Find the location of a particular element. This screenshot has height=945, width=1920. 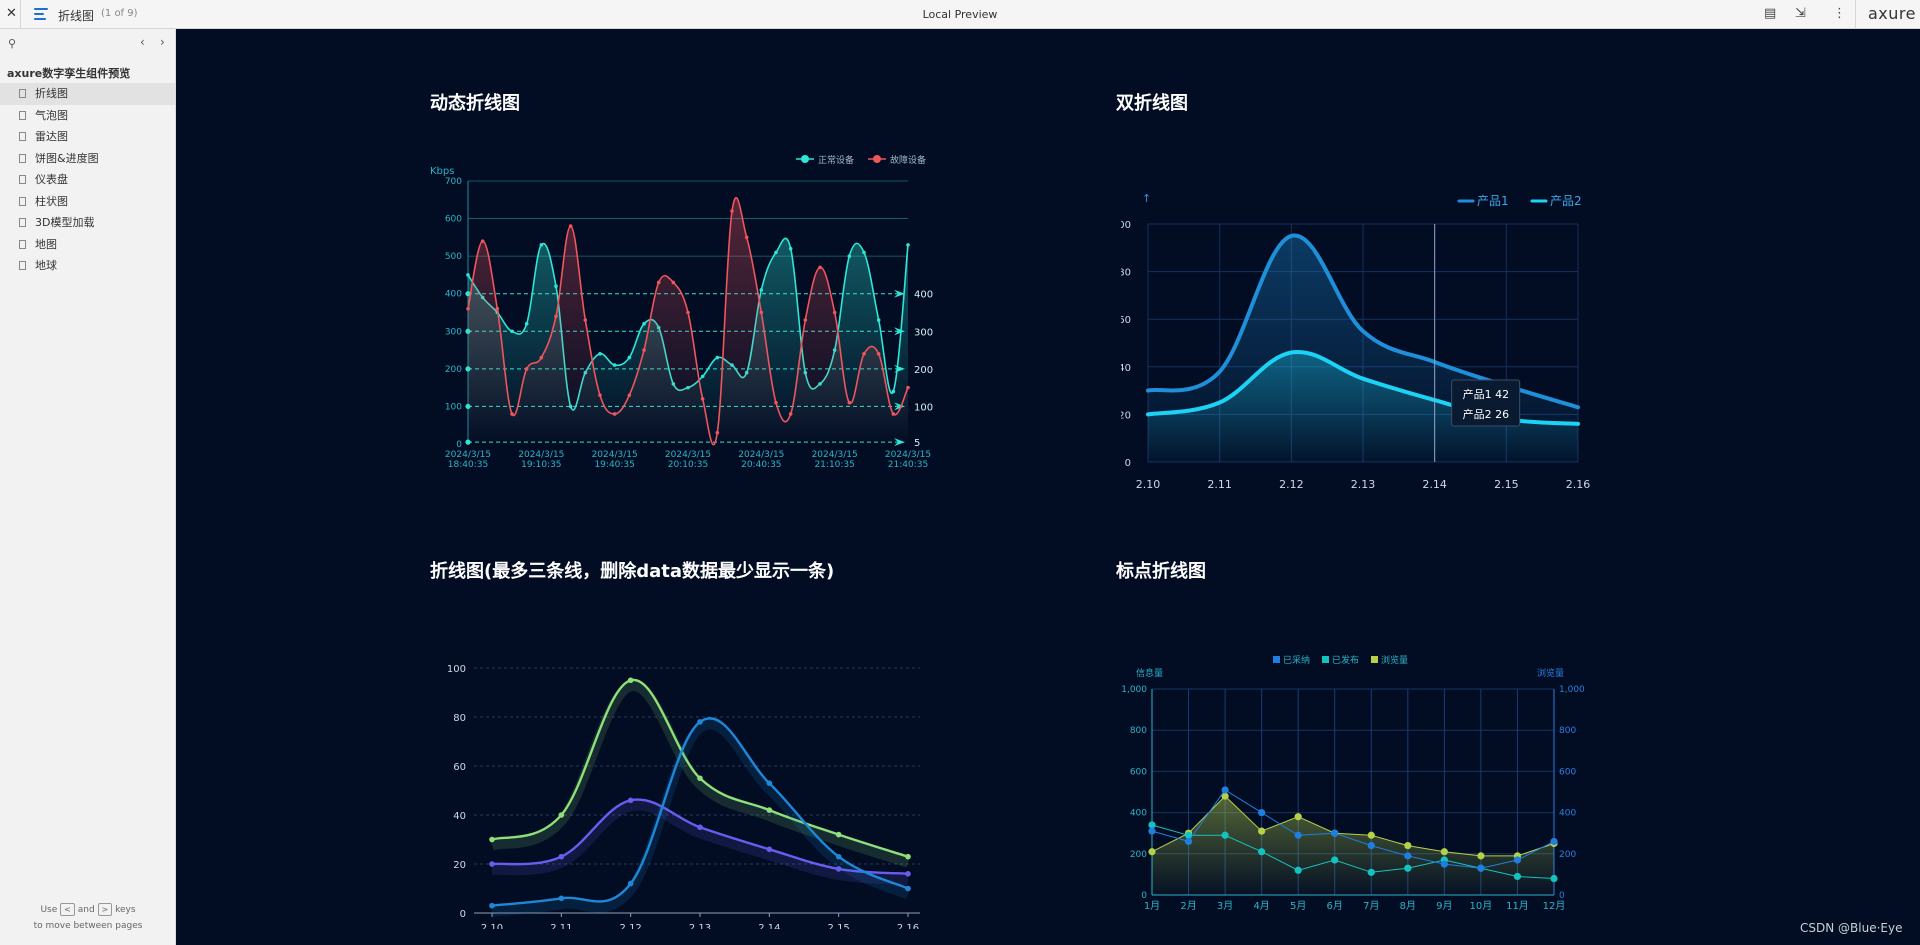

legend-label: 故障设备 is located at coordinates (908, 160).